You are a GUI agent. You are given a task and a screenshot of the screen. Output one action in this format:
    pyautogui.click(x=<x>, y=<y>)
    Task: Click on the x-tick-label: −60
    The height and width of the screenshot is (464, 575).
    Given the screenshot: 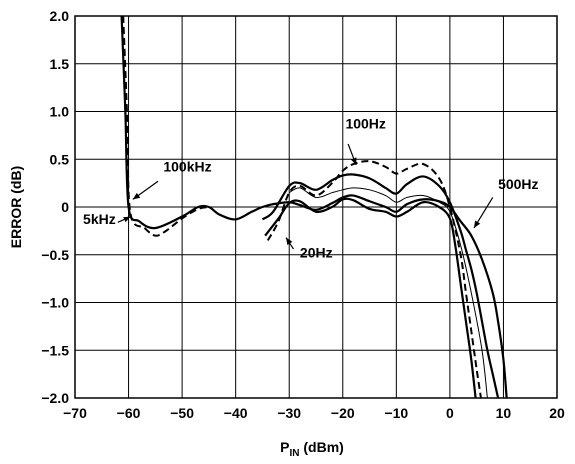 What is the action you would take?
    pyautogui.click(x=129, y=413)
    